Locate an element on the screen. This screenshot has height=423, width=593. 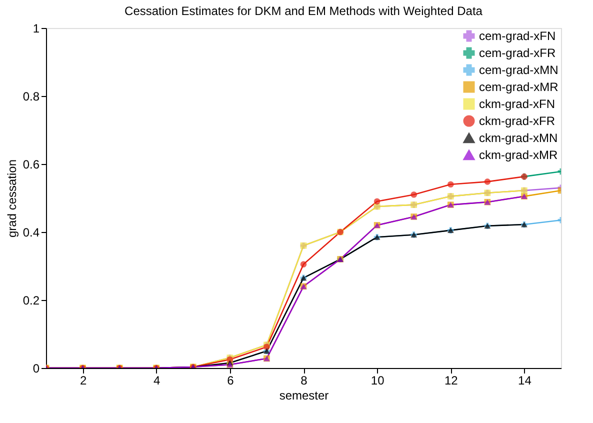
legend-label: cem-grad-xMR is located at coordinates (519, 87).